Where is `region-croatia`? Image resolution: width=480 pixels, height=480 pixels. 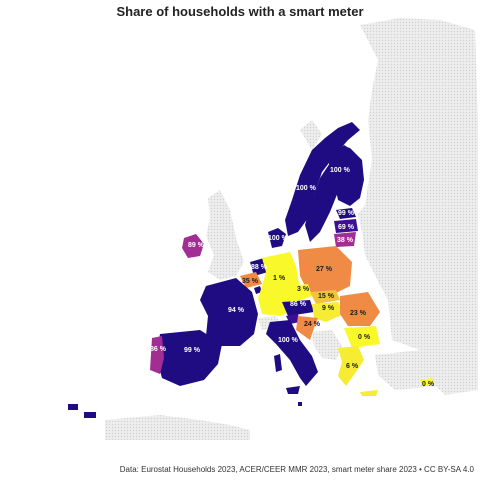 region-croatia is located at coordinates (307, 328).